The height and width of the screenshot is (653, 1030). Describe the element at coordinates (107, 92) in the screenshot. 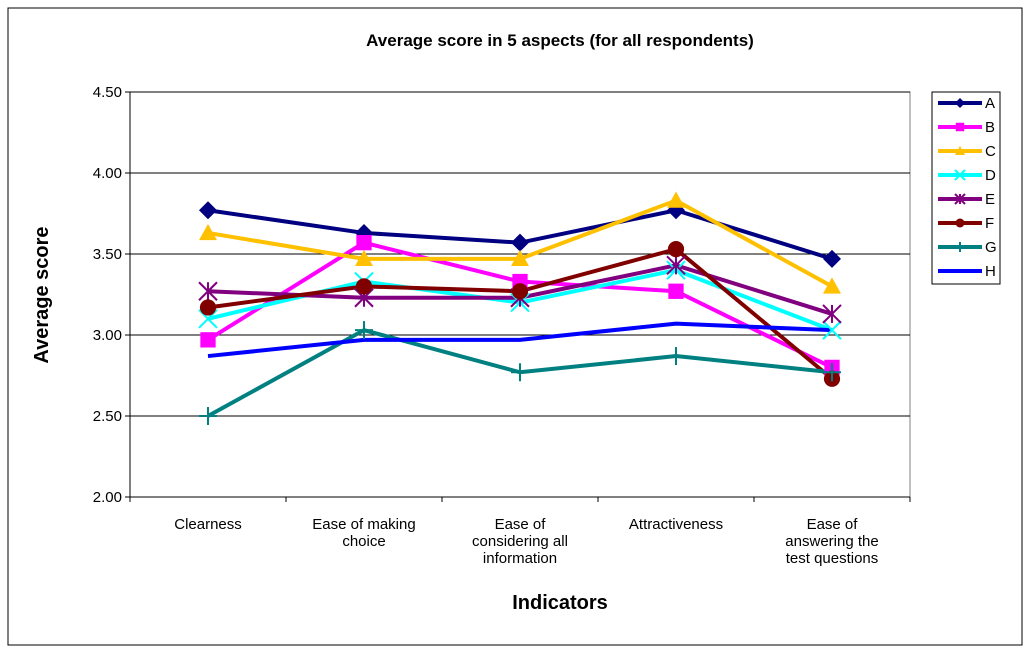

I see `y-tick-label: 4.50` at that location.